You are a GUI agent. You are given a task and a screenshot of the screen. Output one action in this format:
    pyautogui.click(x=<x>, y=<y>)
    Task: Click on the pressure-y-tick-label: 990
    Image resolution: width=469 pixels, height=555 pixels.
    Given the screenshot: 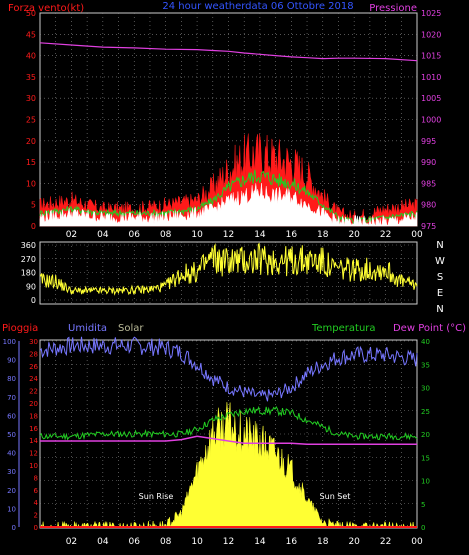 What is the action you would take?
    pyautogui.click(x=428, y=162)
    